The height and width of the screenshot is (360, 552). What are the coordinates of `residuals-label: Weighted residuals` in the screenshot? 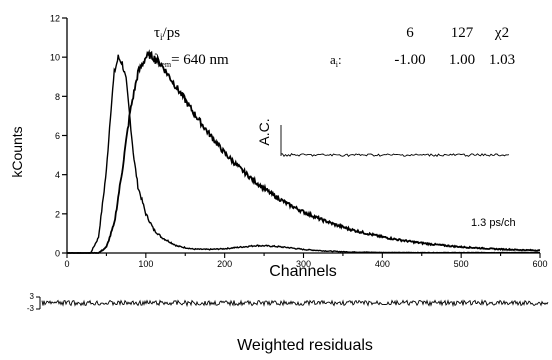 It's located at (305, 345).